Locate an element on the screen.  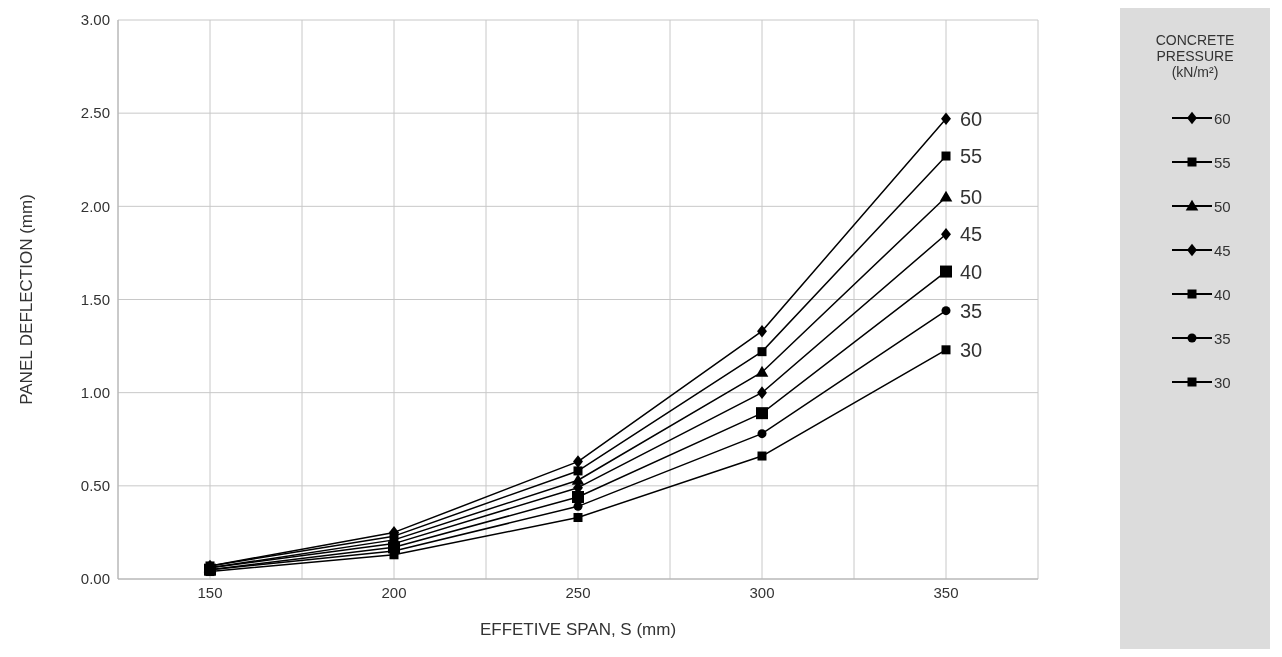
y-tick-label: 0.00 is located at coordinates (95, 579).